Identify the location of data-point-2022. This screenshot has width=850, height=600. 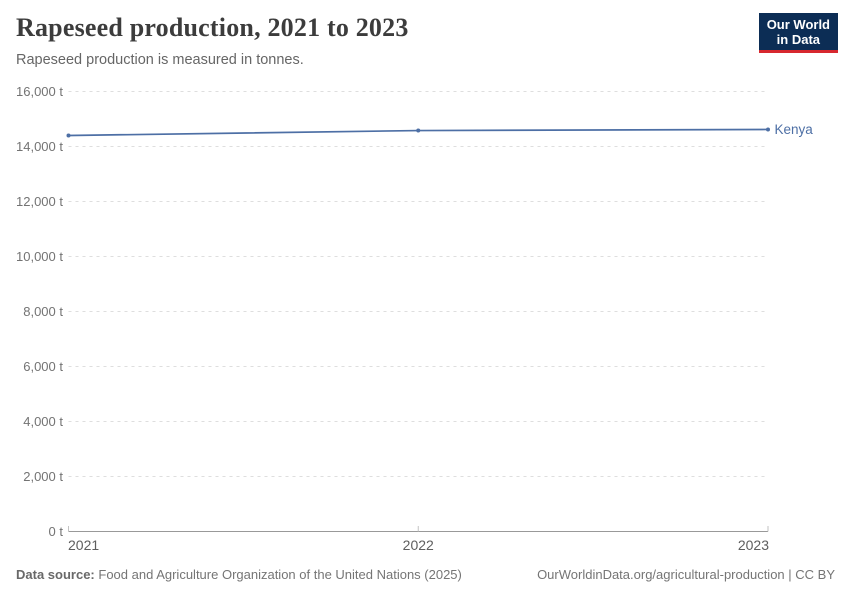
(418, 130).